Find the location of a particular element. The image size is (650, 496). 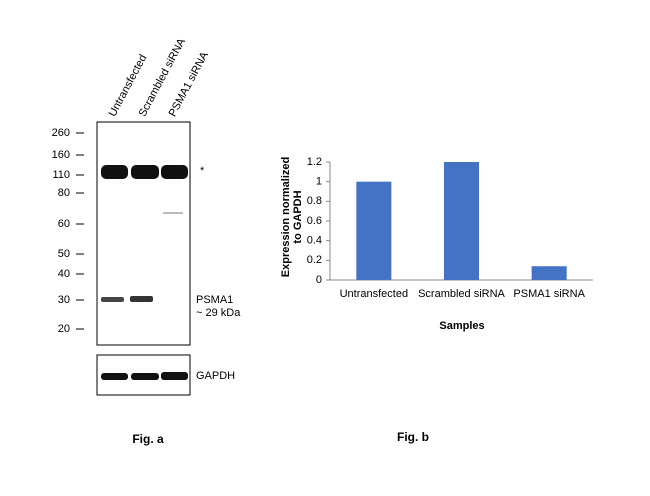

marker-label: 160 is located at coordinates (61, 155).